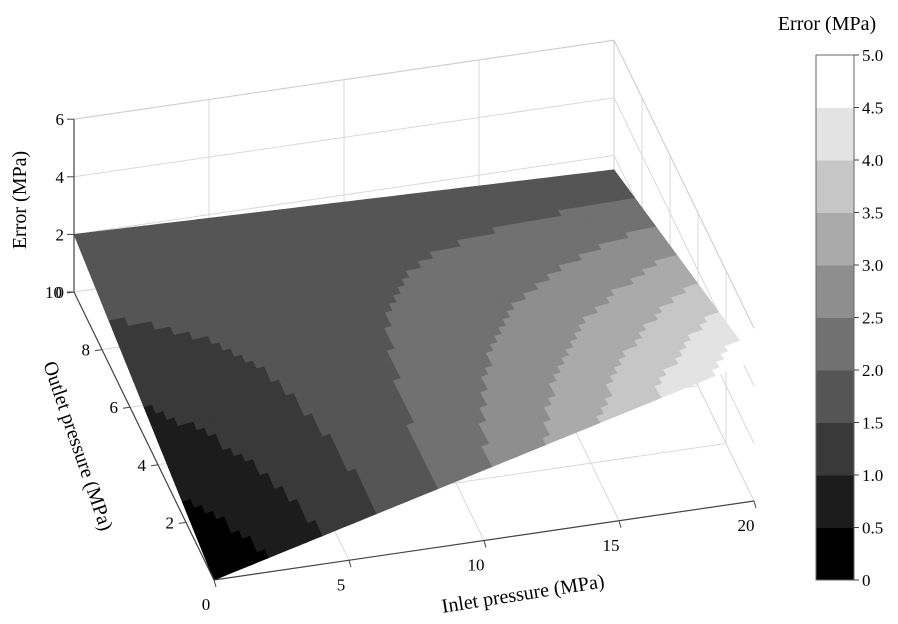  Describe the element at coordinates (872, 370) in the screenshot. I see `colorbar-tick-label: 2.0` at that location.